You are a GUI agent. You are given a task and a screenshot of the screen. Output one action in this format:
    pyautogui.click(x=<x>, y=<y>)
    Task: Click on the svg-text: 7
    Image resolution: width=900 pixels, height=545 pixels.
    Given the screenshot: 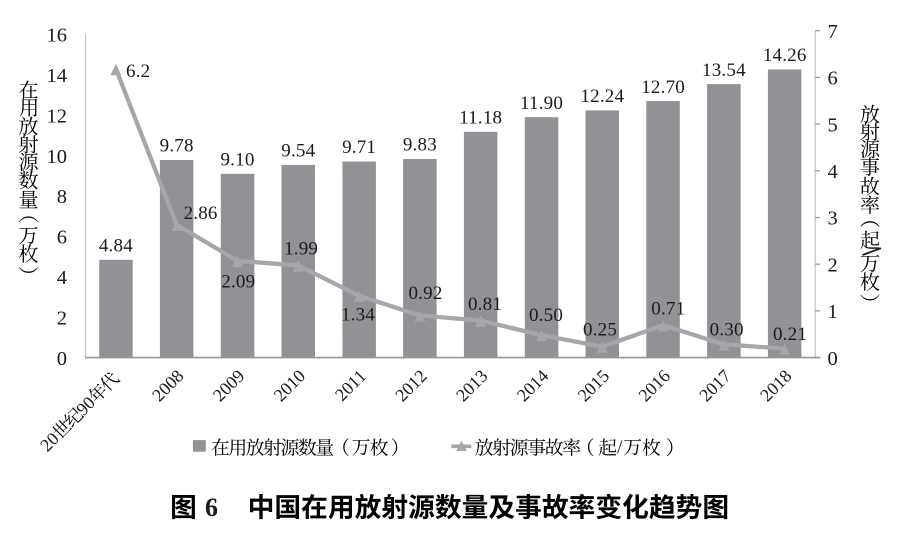 What is the action you would take?
    pyautogui.click(x=833, y=32)
    